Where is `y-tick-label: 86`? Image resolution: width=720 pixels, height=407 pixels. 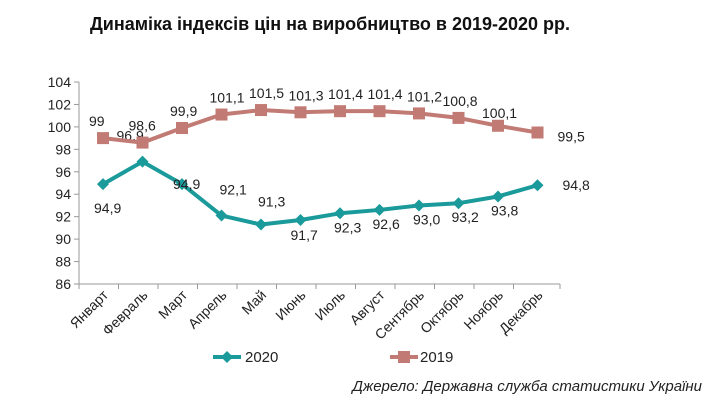 y-tick-label: 86 is located at coordinates (63, 284).